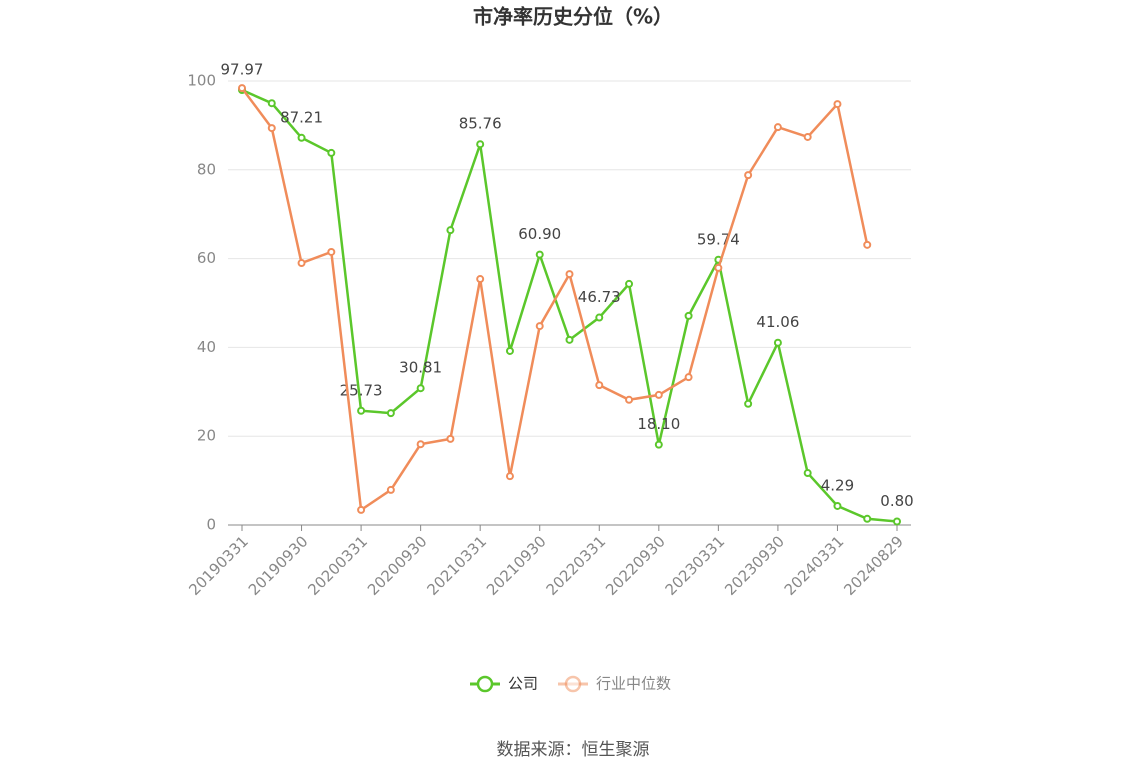  Describe the element at coordinates (539, 234) in the screenshot. I see `data-label: 60.90` at that location.